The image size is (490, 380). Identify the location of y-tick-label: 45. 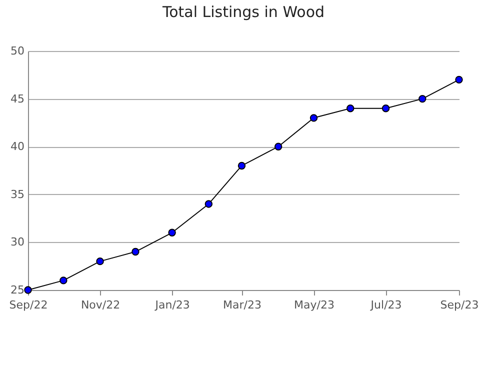
(17, 99).